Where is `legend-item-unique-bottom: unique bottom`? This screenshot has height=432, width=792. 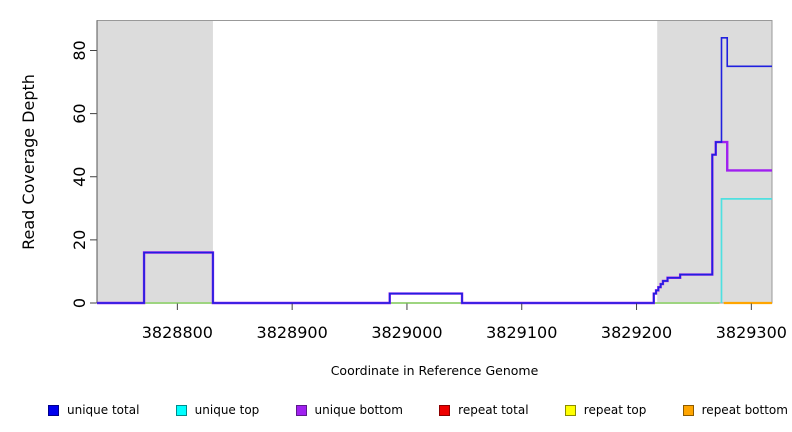 legend-item-unique-bottom: unique bottom is located at coordinates (349, 410).